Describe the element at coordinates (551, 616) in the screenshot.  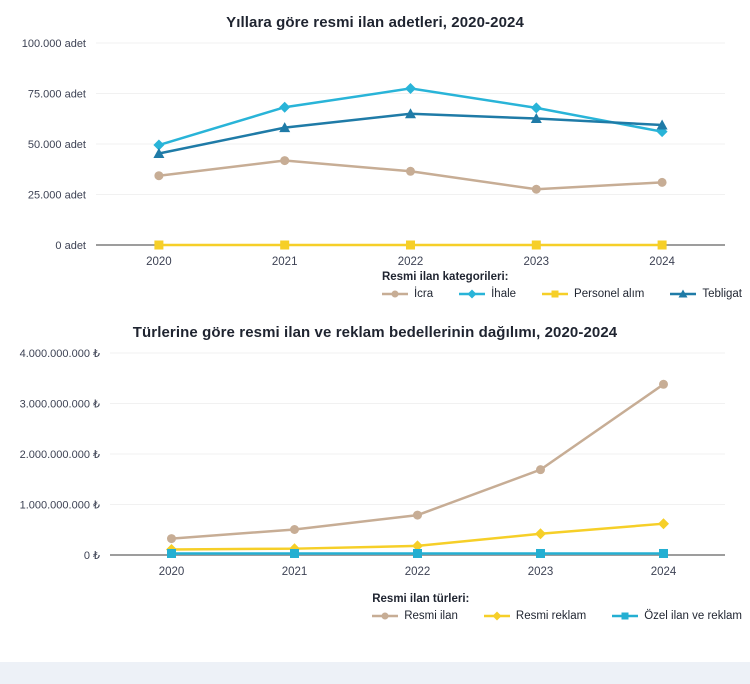
I see `legend-item-label: Resmi reklam` at that location.